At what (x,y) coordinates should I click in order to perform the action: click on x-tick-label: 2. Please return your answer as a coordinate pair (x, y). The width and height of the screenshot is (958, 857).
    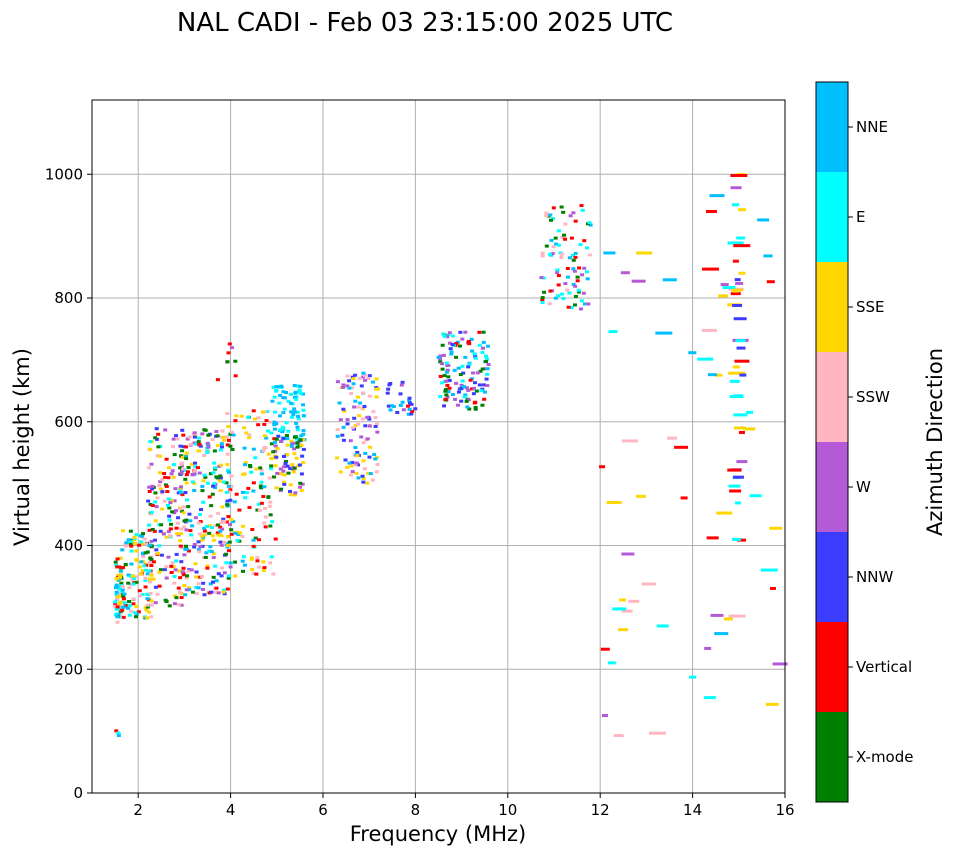
    Looking at the image, I should click on (138, 810).